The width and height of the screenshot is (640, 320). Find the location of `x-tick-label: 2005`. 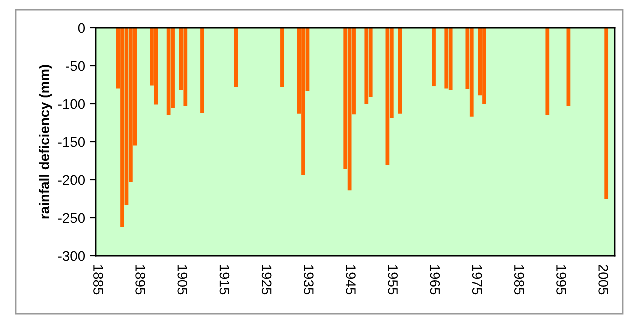

x-tick-label: 2005 is located at coordinates (603, 280).